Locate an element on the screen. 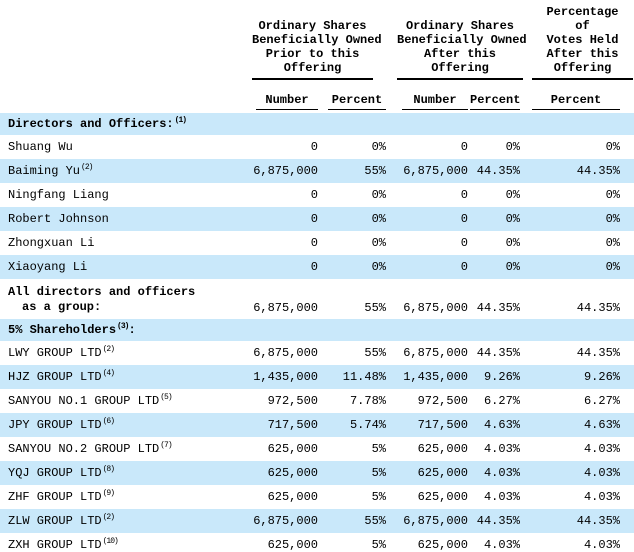 This screenshot has width=634, height=552. owner-name-text: ZLW GROUP LTD is located at coordinates (55, 521).